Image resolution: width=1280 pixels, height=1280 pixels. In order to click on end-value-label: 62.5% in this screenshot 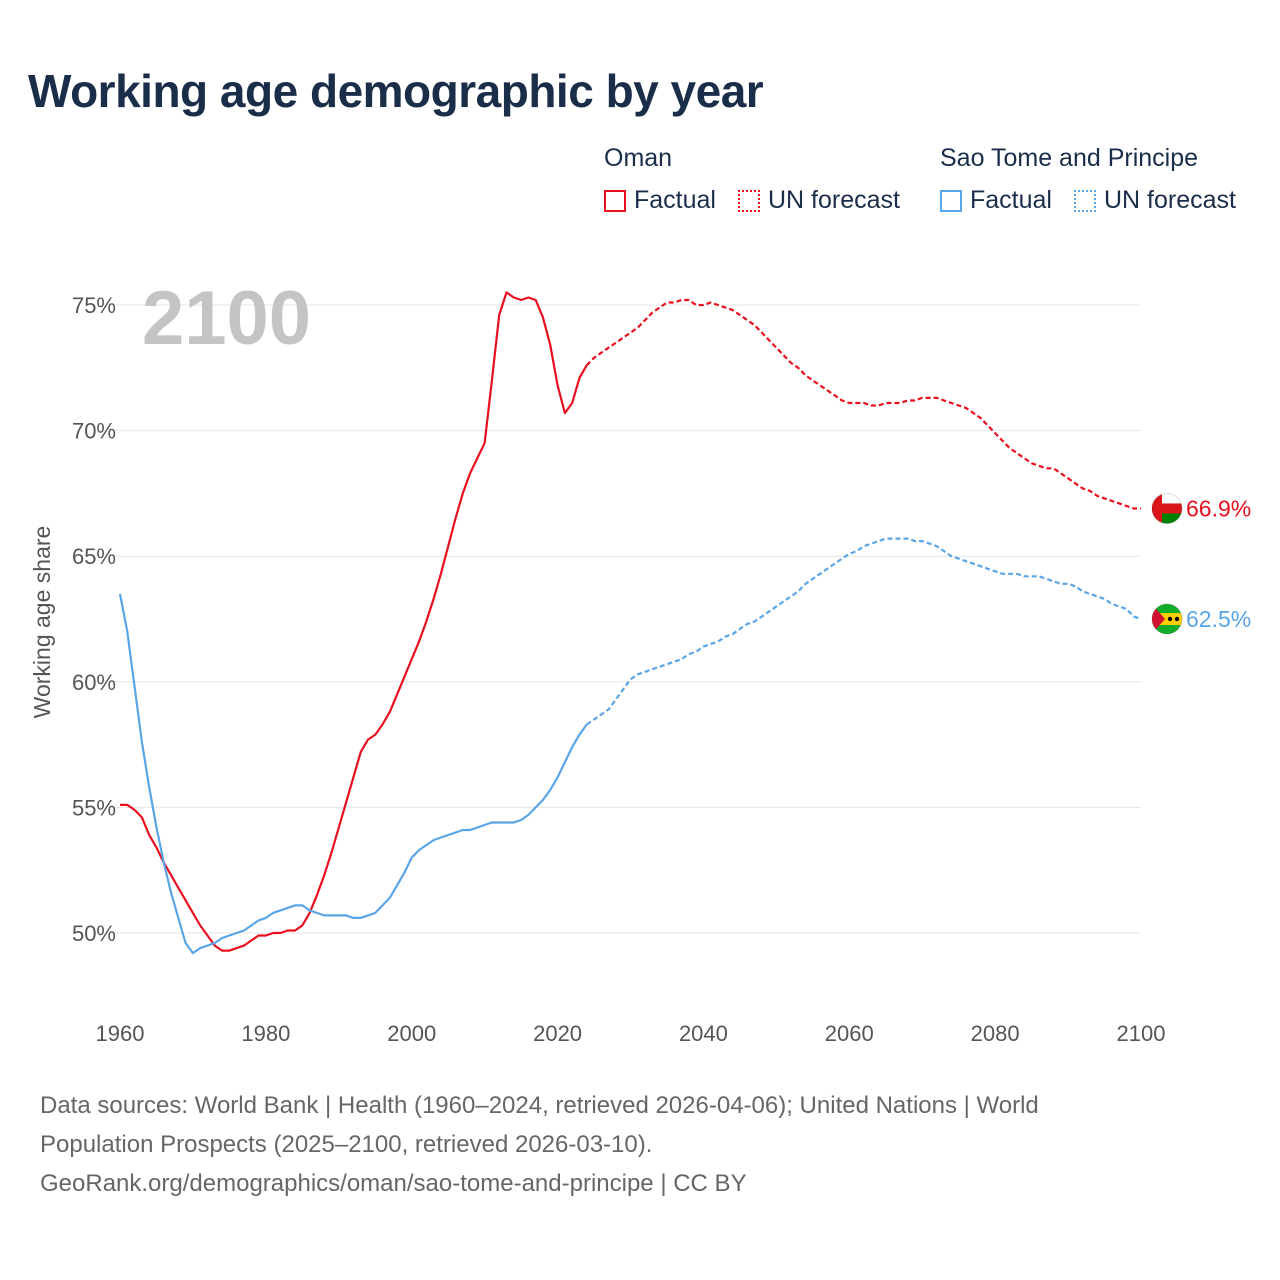, I will do `click(1218, 619)`.